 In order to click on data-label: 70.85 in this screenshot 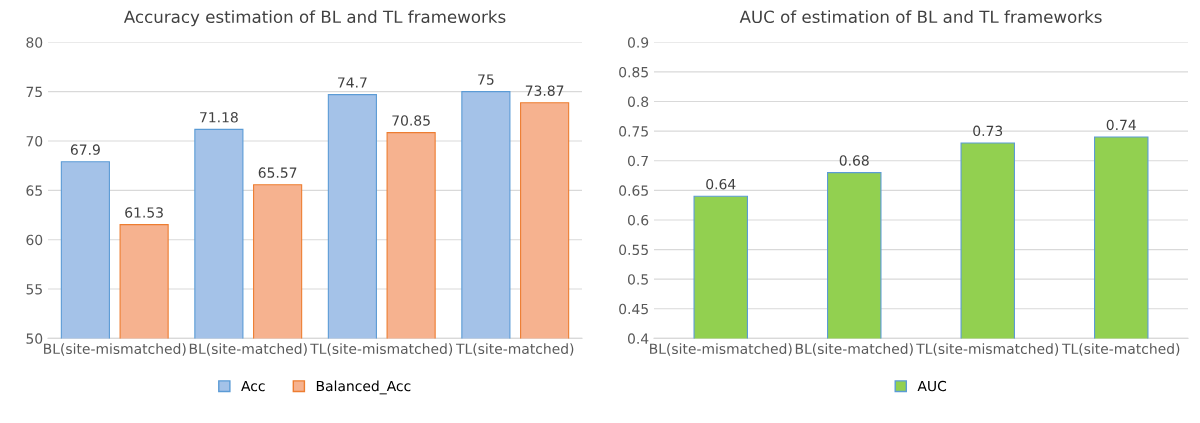, I will do `click(411, 120)`.